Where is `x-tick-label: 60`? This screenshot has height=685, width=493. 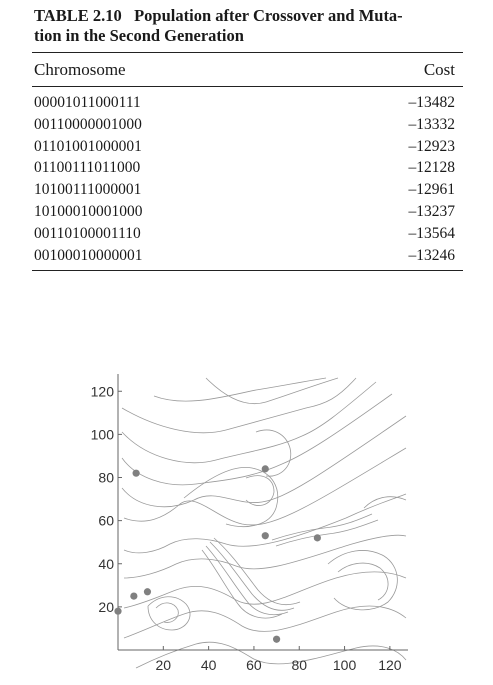 x-tick-label: 60 is located at coordinates (254, 665).